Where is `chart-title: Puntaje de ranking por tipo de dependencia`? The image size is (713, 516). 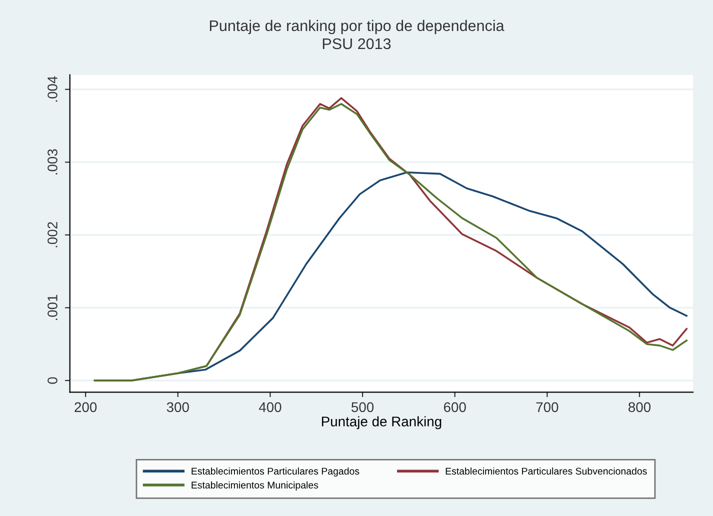
chart-title: Puntaje de ranking por tipo de dependencia is located at coordinates (357, 27).